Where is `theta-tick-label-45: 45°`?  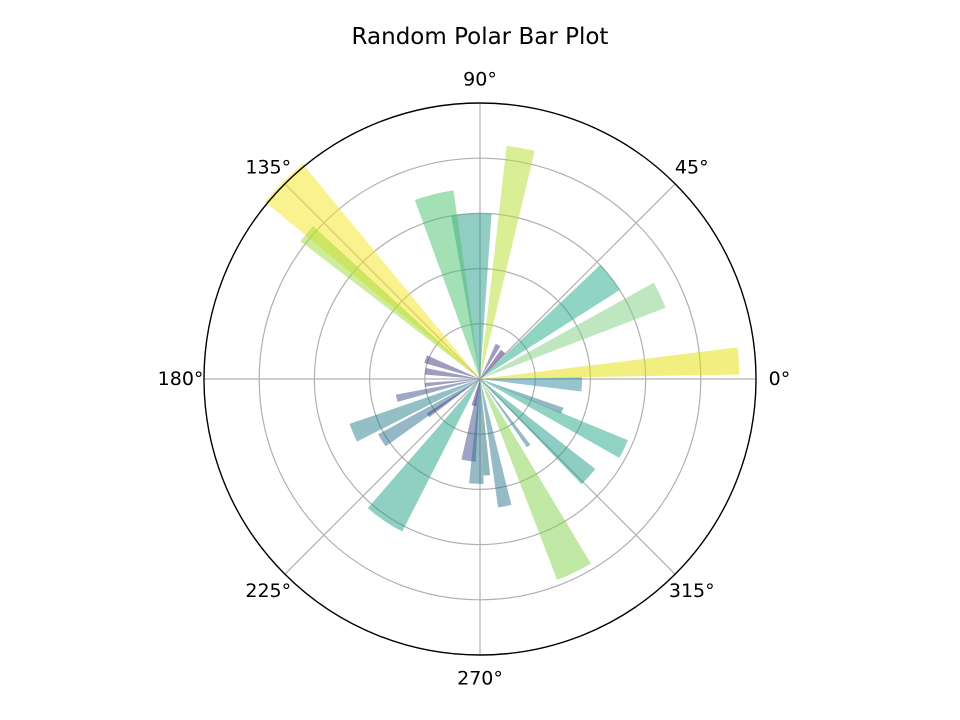
theta-tick-label-45: 45° is located at coordinates (692, 167).